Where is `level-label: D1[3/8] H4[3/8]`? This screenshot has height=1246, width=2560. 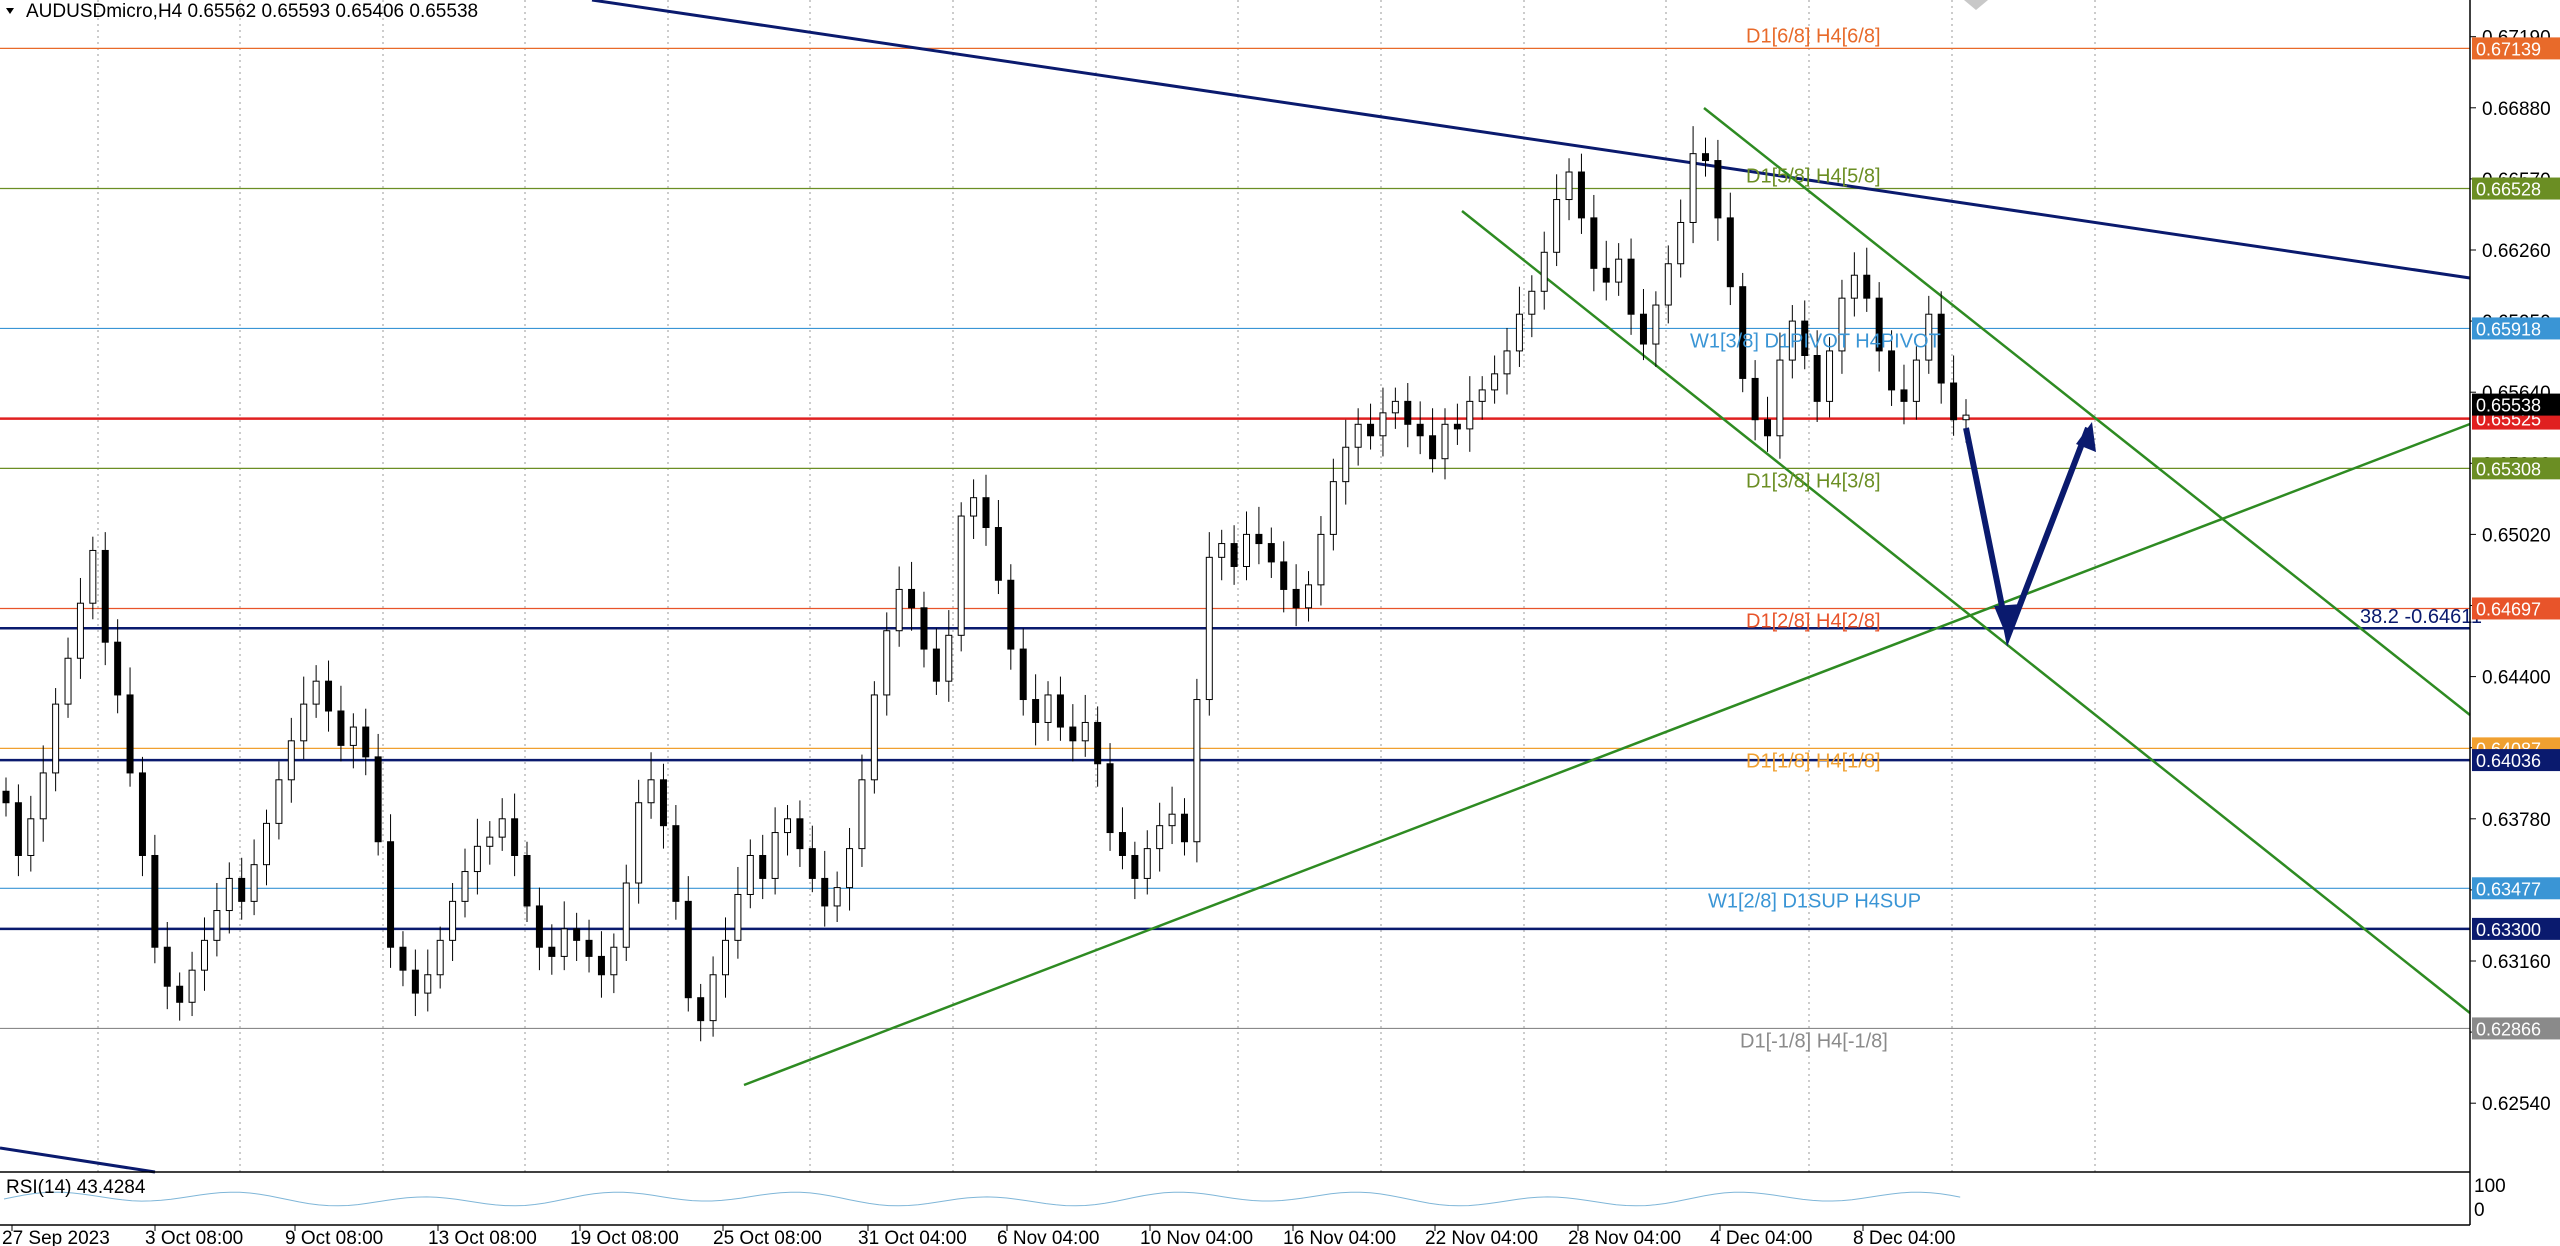 level-label: D1[3/8] H4[3/8] is located at coordinates (1813, 481).